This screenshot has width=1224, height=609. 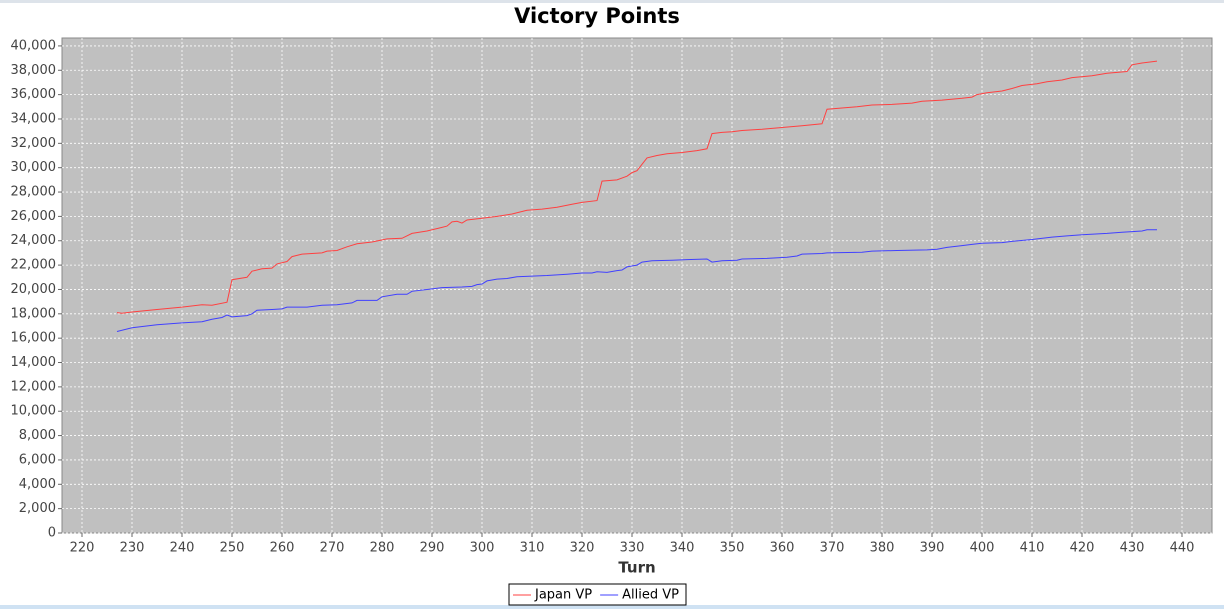 What do you see at coordinates (37, 459) in the screenshot?
I see `y-tick-label: 6,000` at bounding box center [37, 459].